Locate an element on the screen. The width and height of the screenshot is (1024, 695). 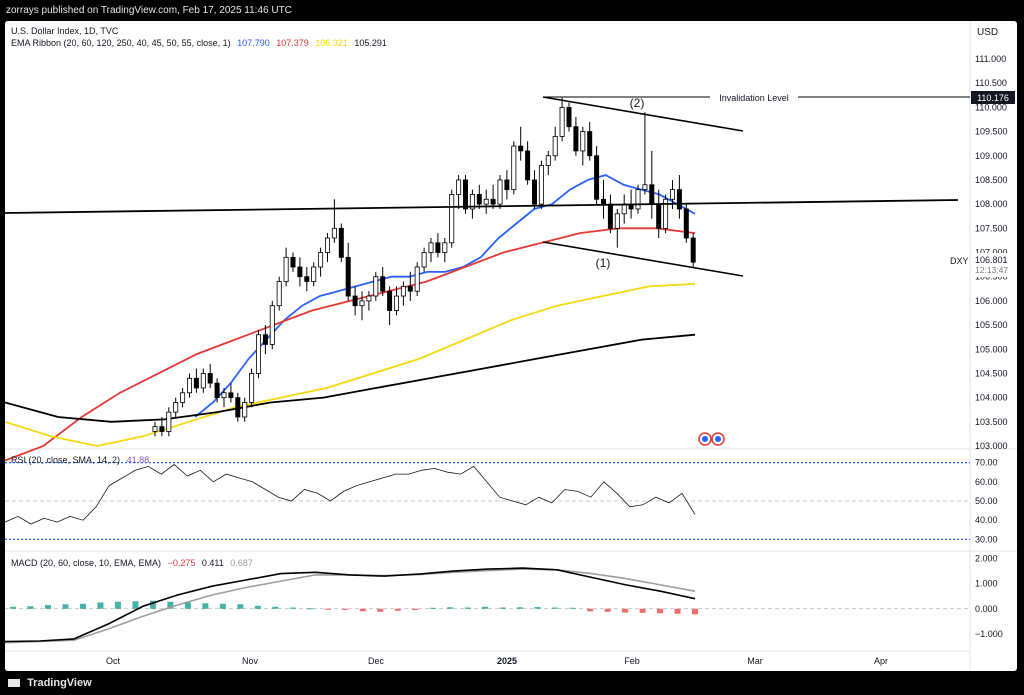
rsi-legend: RSI (20, close, SMA, 14, 2) 41.88 is located at coordinates (80, 460).